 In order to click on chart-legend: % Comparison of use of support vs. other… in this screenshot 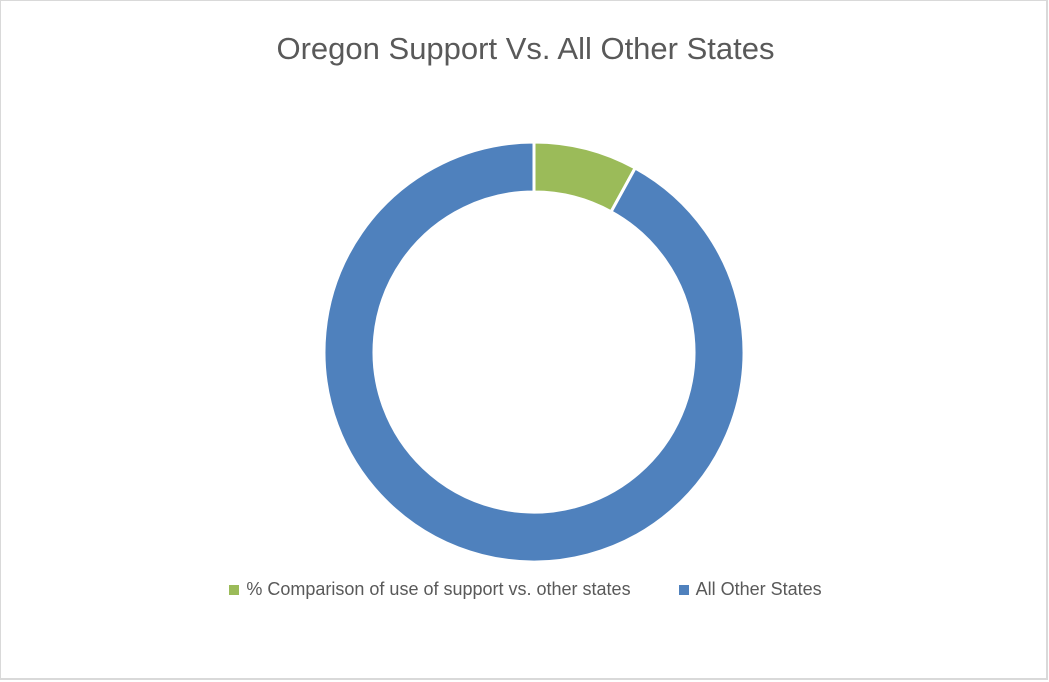, I will do `click(525, 589)`.